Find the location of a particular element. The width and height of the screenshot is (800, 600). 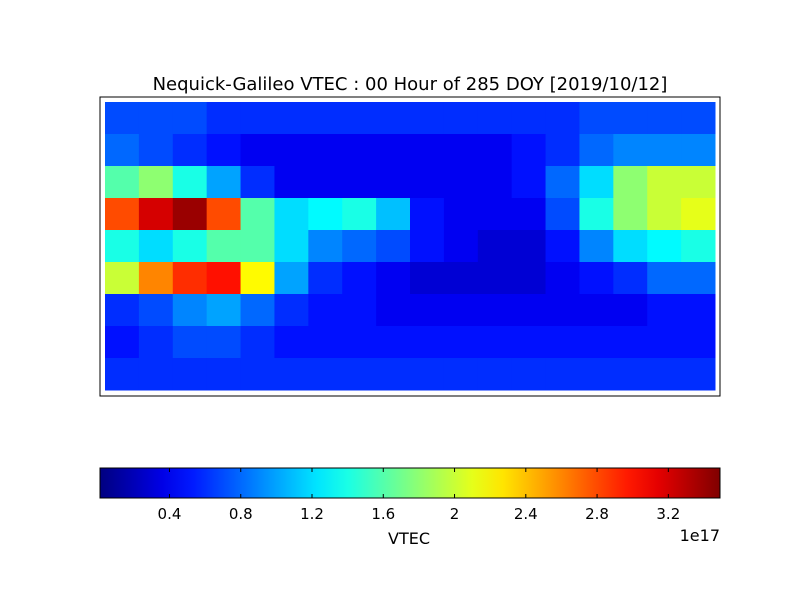

colorbar-tick-label: 0.8 is located at coordinates (241, 514).